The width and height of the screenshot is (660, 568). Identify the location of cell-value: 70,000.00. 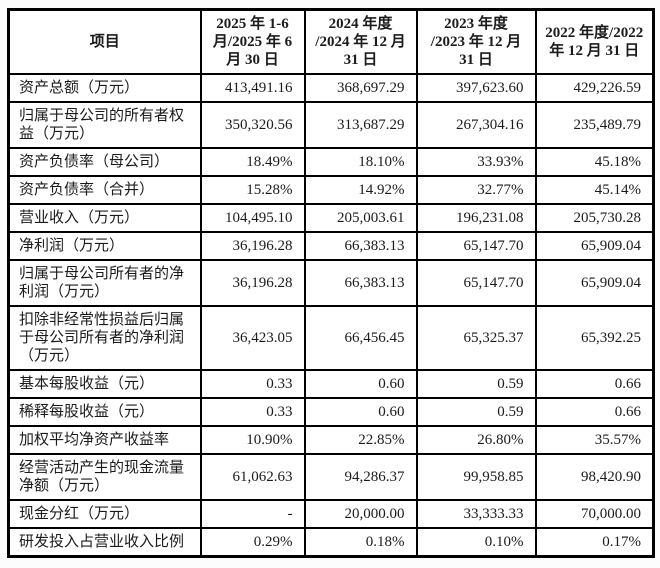
(594, 514).